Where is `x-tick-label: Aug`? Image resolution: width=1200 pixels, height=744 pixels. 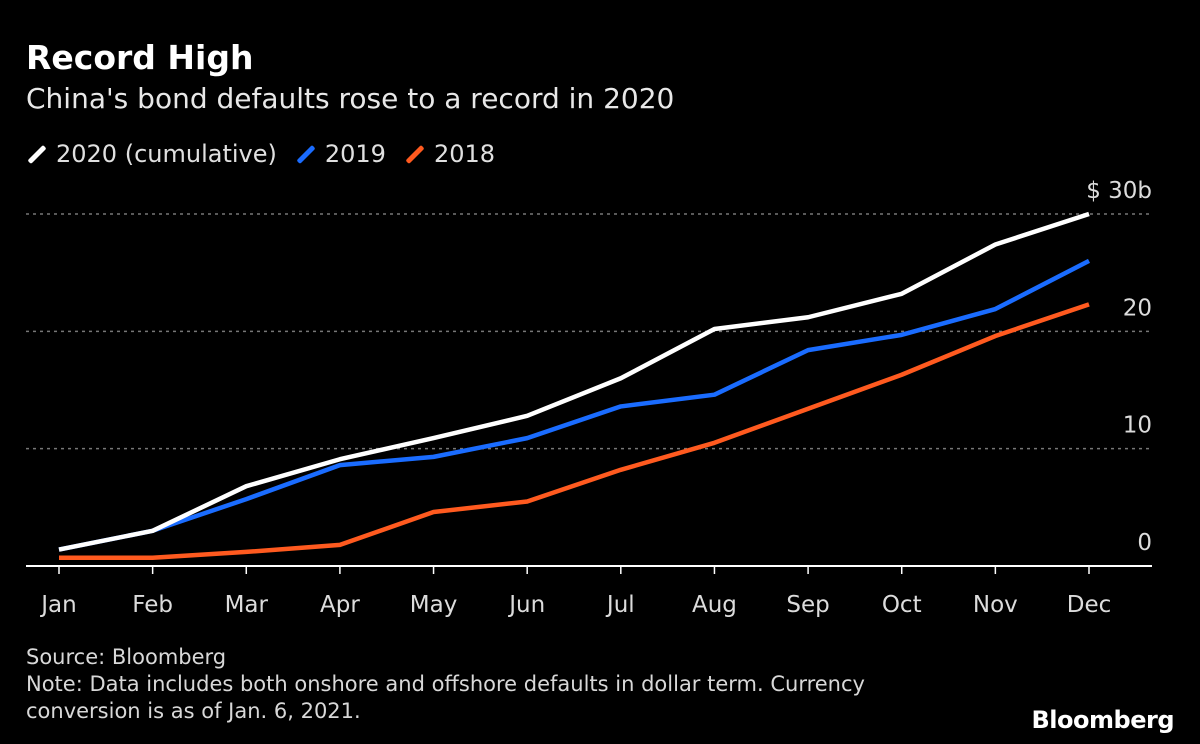 x-tick-label: Aug is located at coordinates (714, 605).